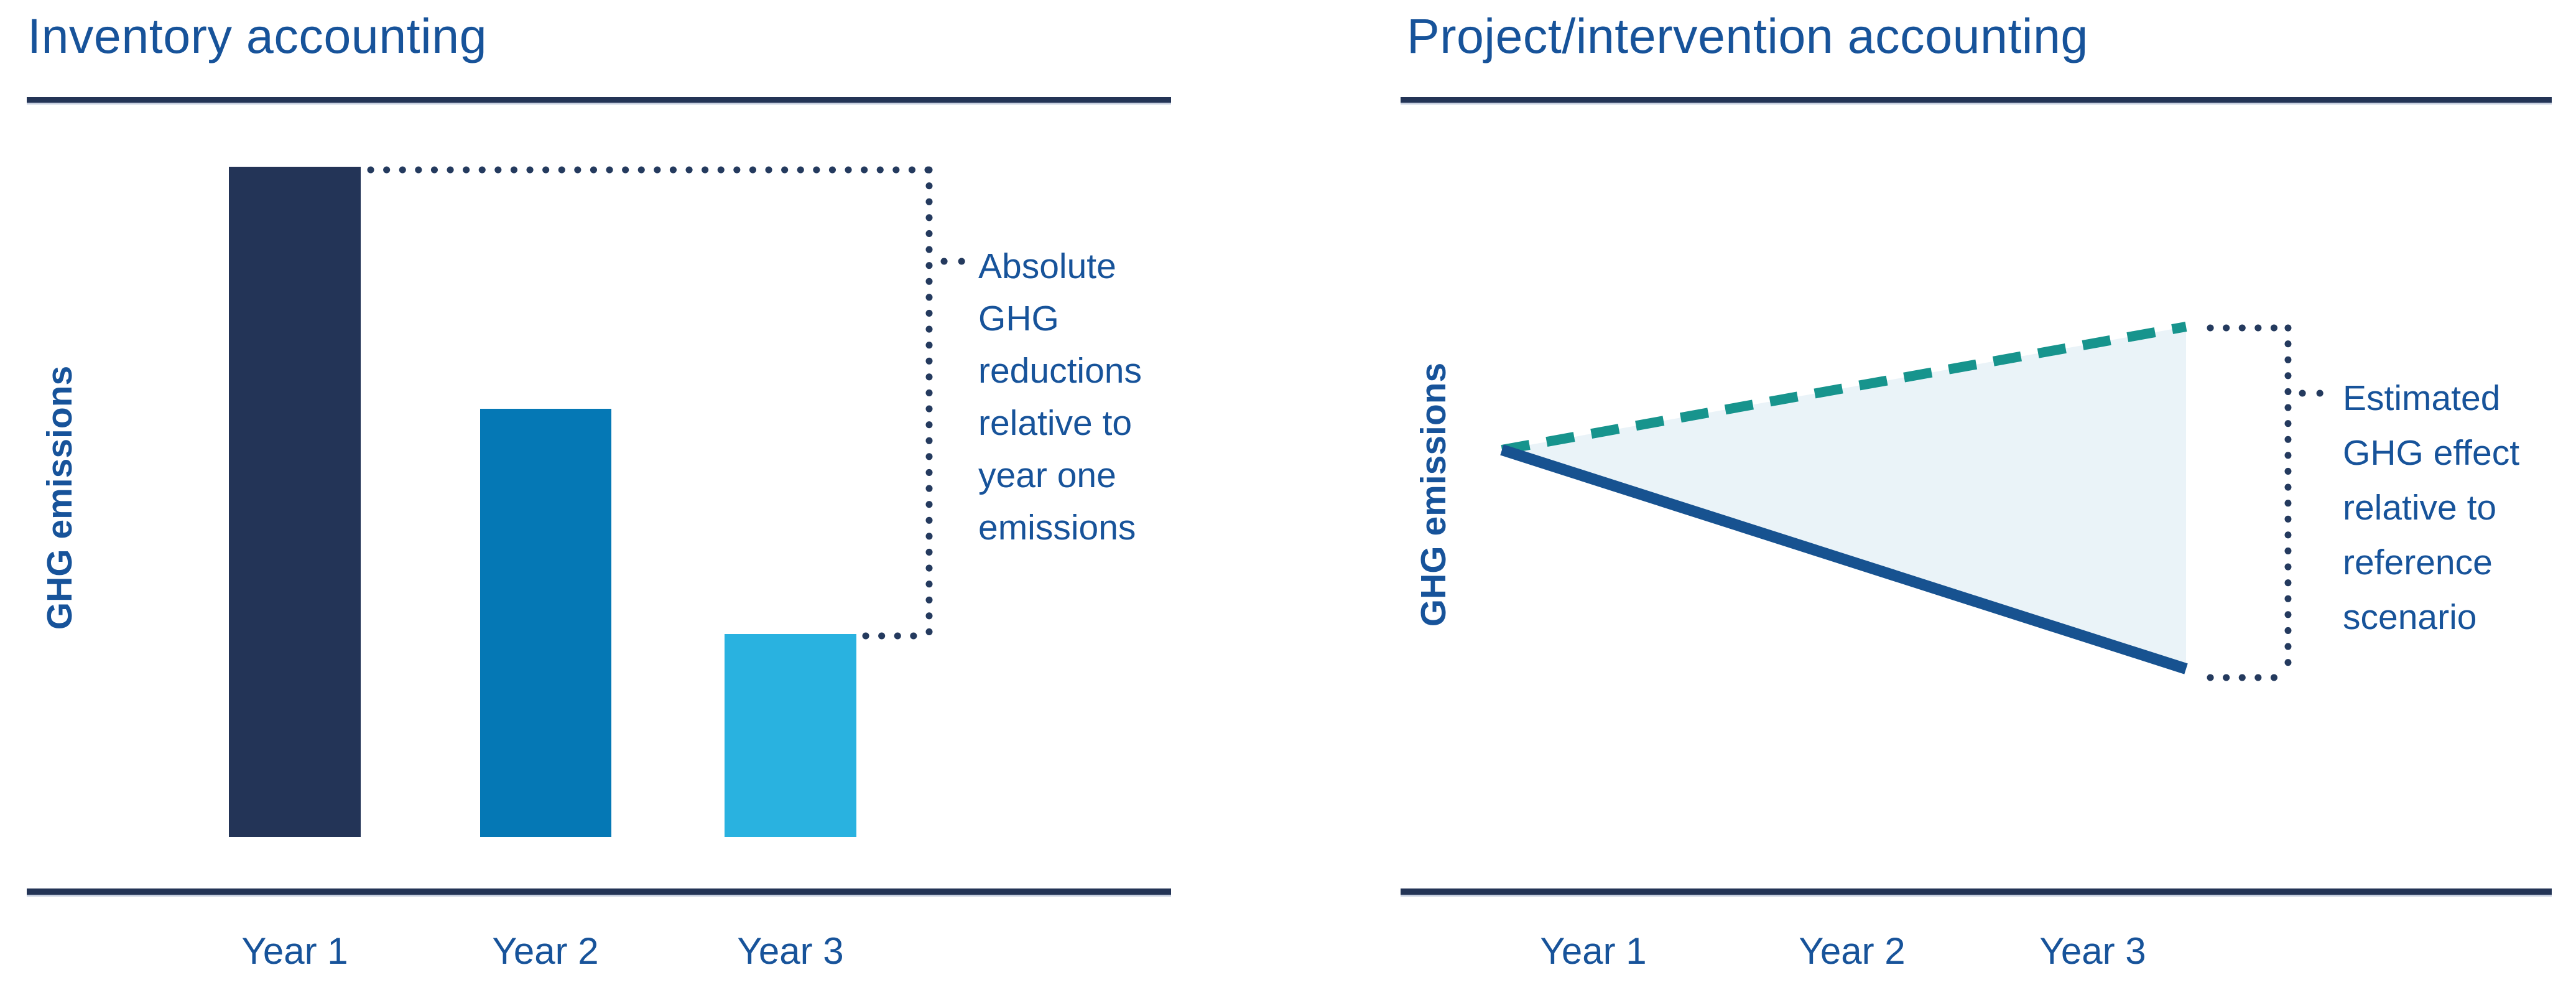 The height and width of the screenshot is (998, 2576). What do you see at coordinates (2432, 453) in the screenshot?
I see `right-annotation-line-2: GHG effect` at bounding box center [2432, 453].